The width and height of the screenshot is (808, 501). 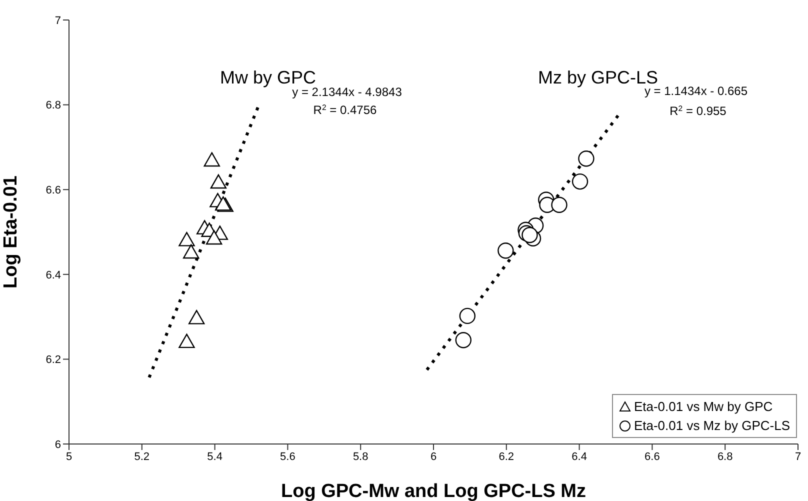 What do you see at coordinates (798, 456) in the screenshot?
I see `x-tick-label: 7` at bounding box center [798, 456].